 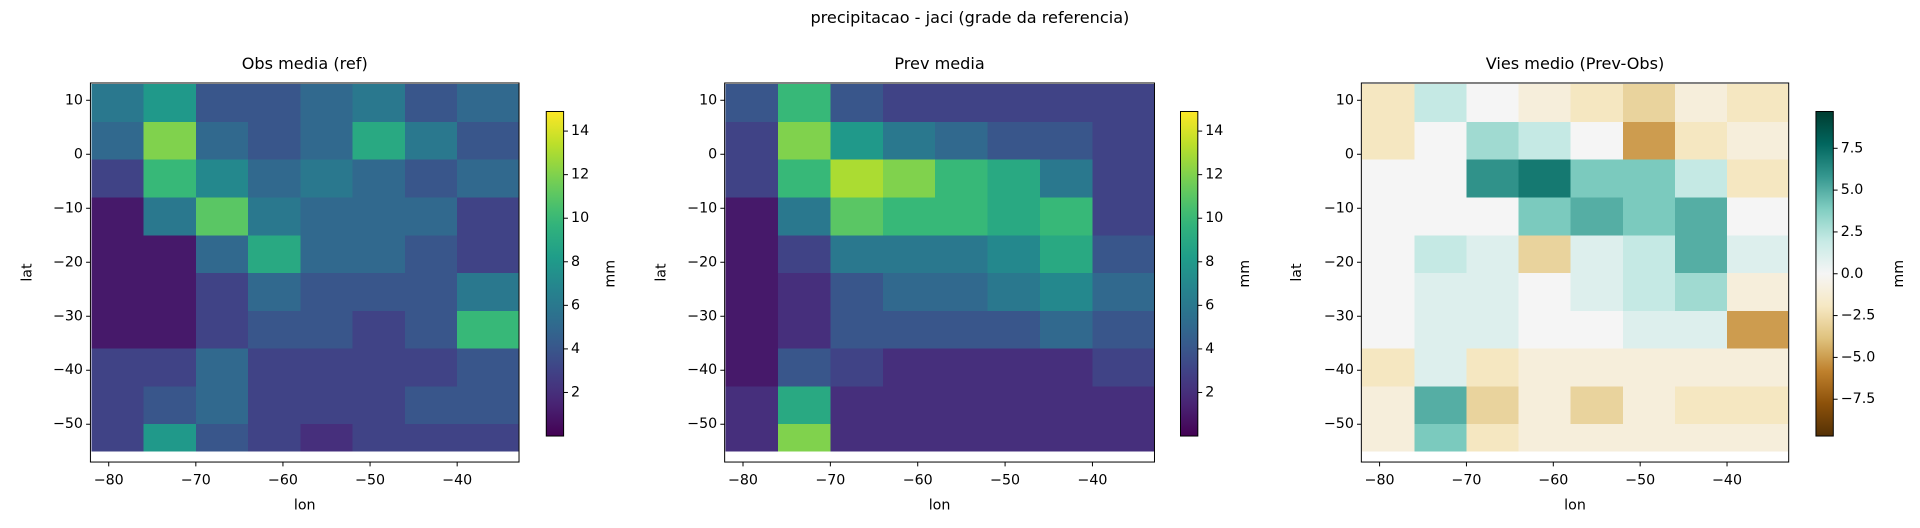 What do you see at coordinates (712, 154) in the screenshot?
I see `y-tick-label: 0` at bounding box center [712, 154].